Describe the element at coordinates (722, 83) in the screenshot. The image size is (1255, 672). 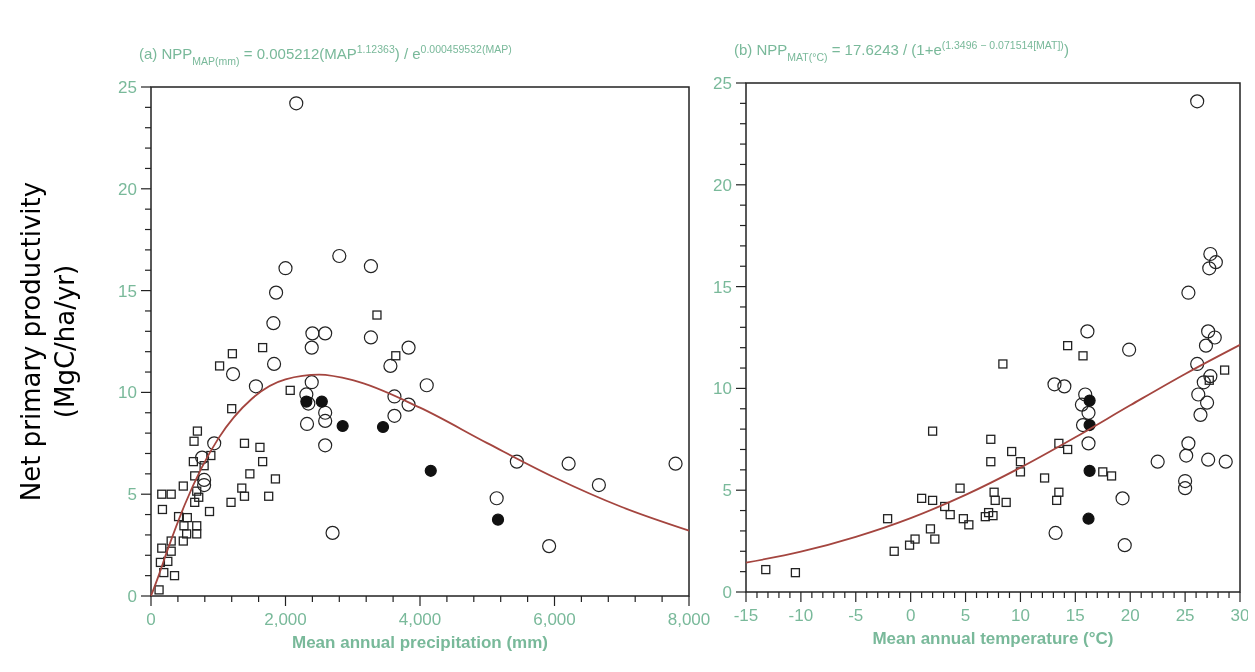
I see `y-tick-label: 25` at that location.